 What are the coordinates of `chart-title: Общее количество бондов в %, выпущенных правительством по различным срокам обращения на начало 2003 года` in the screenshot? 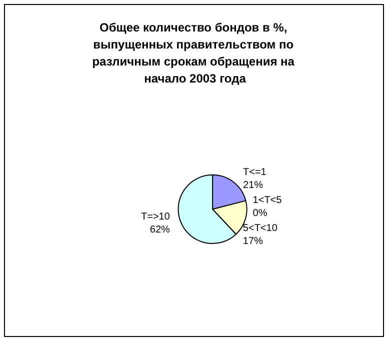 It's located at (195, 53).